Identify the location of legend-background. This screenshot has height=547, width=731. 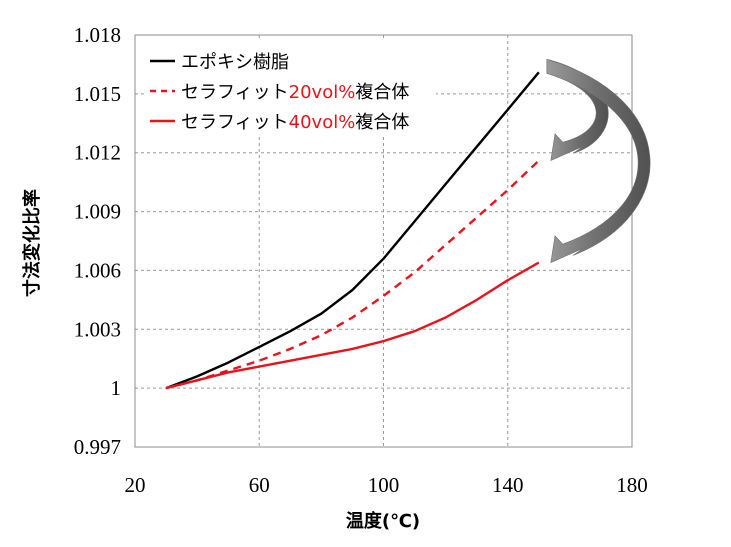
(291, 88).